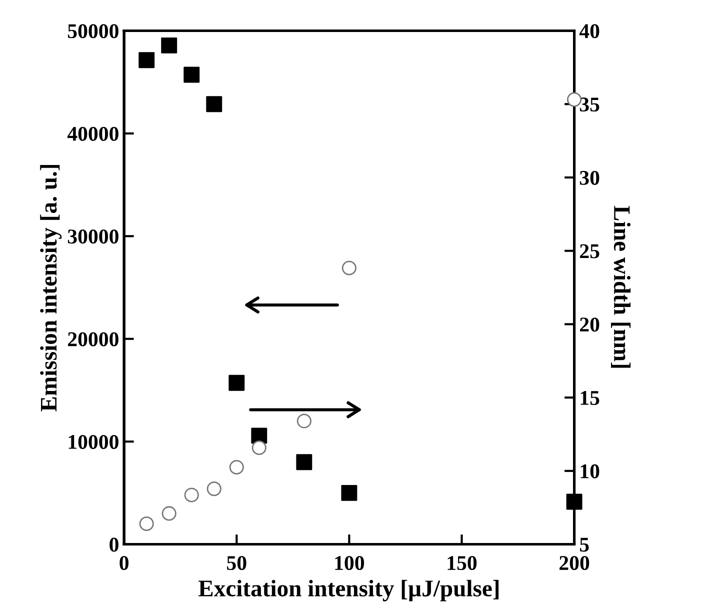  I want to click on y-tick-label: 0, so click(114, 545).